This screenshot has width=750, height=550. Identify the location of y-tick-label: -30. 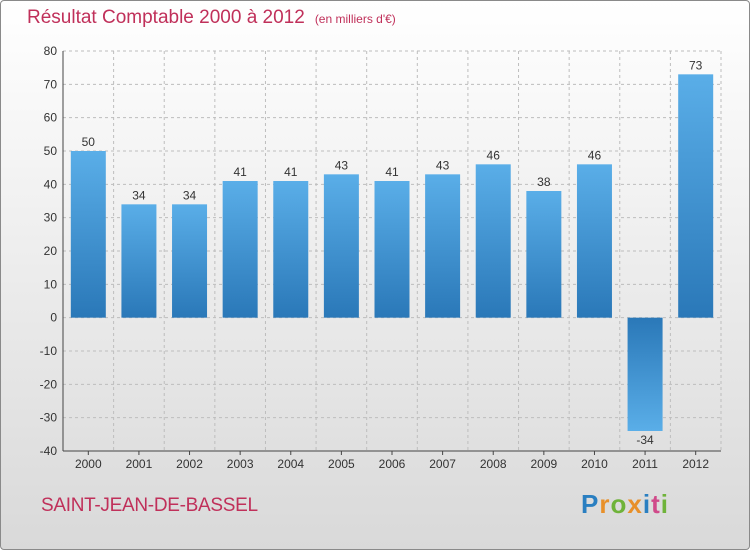
(49, 418).